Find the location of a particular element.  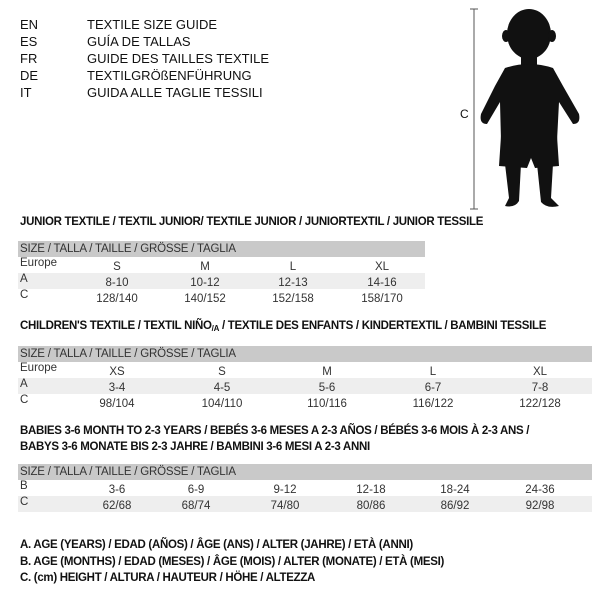

lang-it: IT GUIDA ALLE TAGLIE TESSILI is located at coordinates (141, 92).